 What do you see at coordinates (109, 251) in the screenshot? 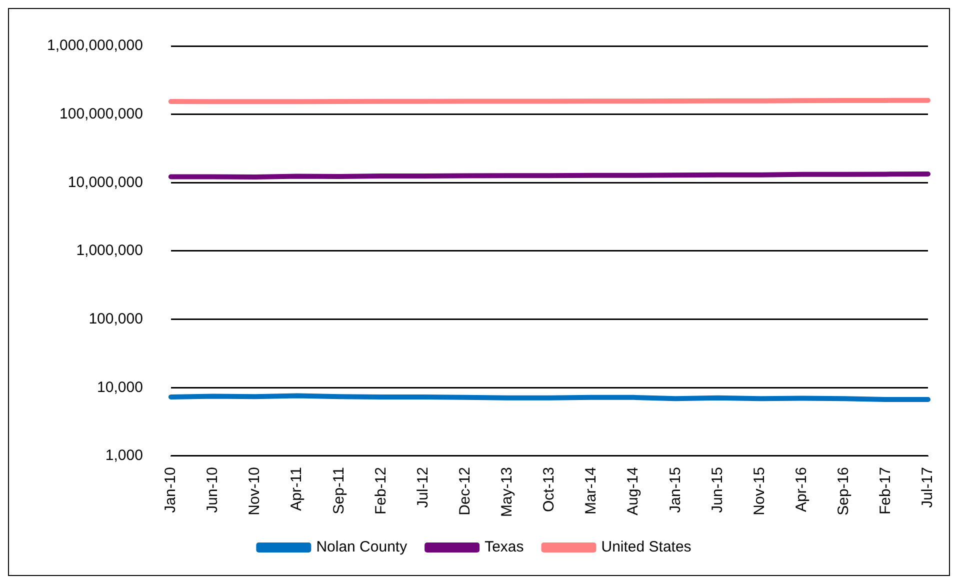
I see `y-tick-label: 1,000,000` at bounding box center [109, 251].